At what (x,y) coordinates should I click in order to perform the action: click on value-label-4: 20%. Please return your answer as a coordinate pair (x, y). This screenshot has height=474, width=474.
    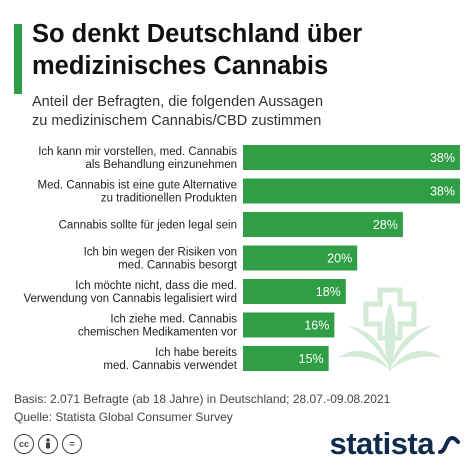
    Looking at the image, I should click on (339, 259).